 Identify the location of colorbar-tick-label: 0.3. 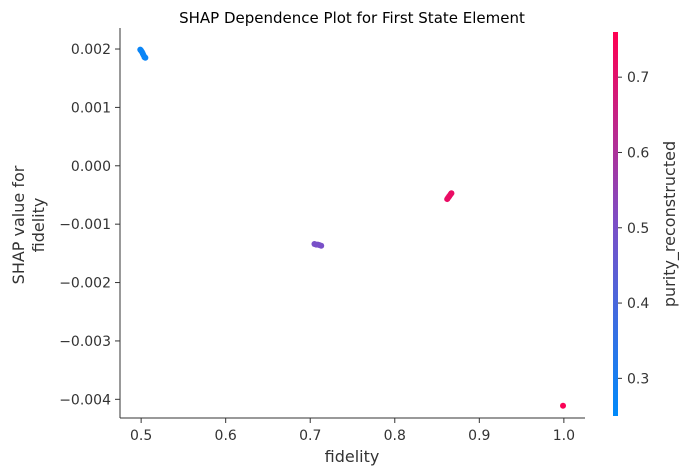
(638, 379).